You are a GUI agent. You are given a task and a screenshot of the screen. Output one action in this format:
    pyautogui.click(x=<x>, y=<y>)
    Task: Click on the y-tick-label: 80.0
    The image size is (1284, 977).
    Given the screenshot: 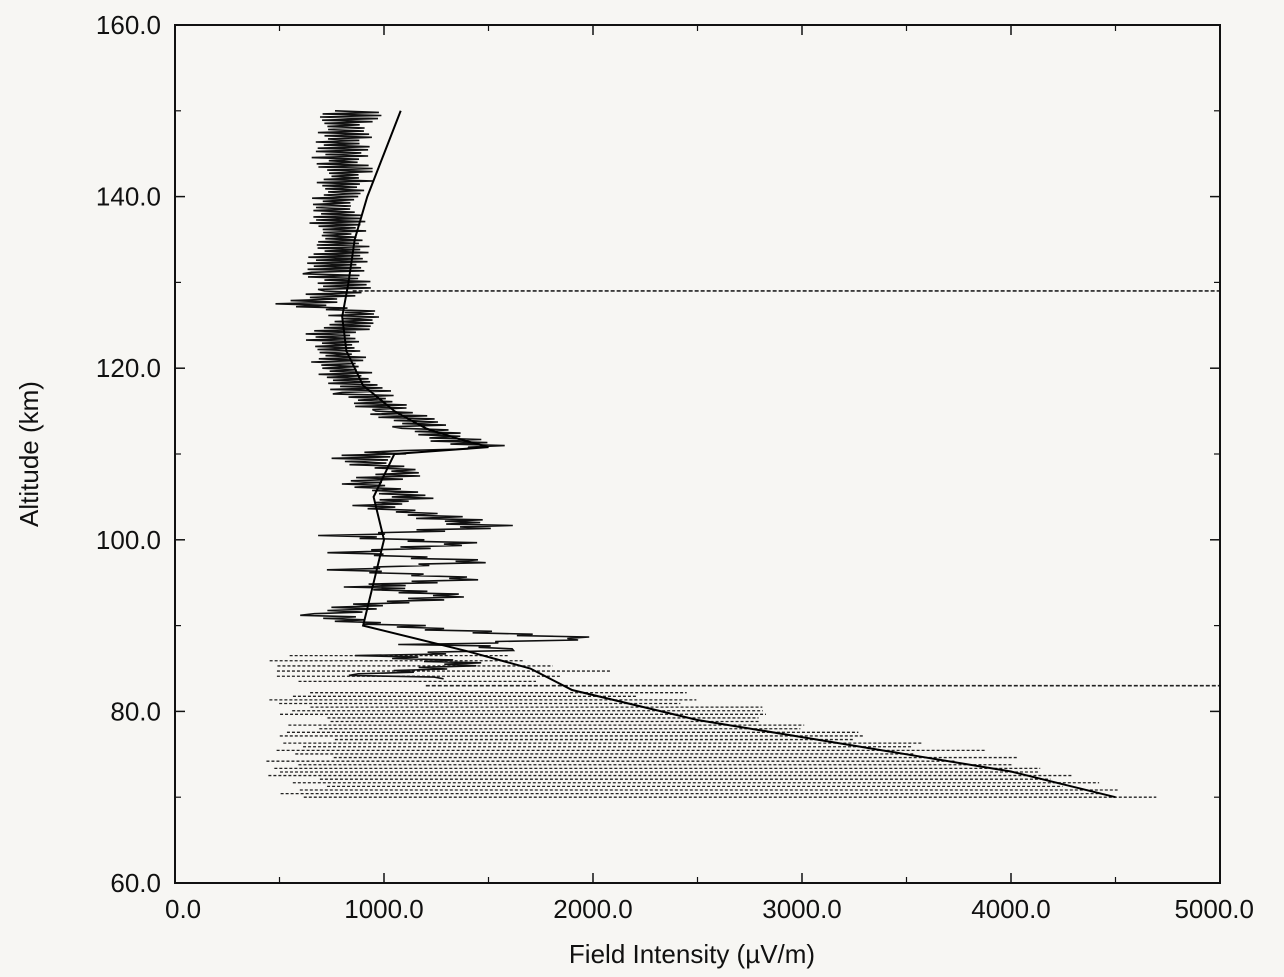 What is the action you would take?
    pyautogui.click(x=135, y=711)
    